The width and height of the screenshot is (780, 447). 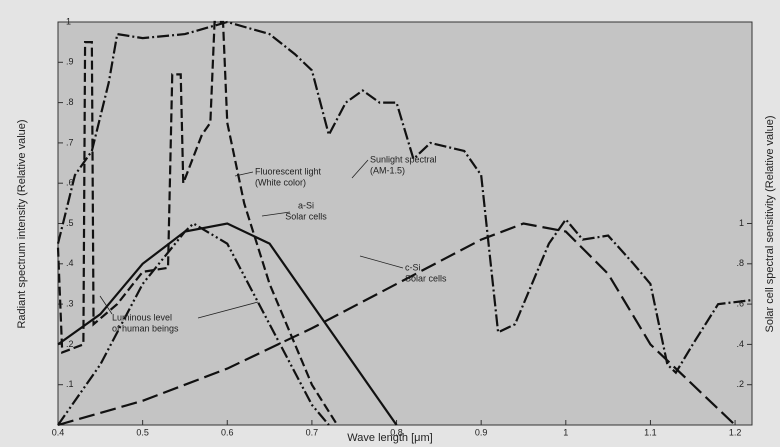 I want to click on annotation: Fluorescent light, so click(x=288, y=171).